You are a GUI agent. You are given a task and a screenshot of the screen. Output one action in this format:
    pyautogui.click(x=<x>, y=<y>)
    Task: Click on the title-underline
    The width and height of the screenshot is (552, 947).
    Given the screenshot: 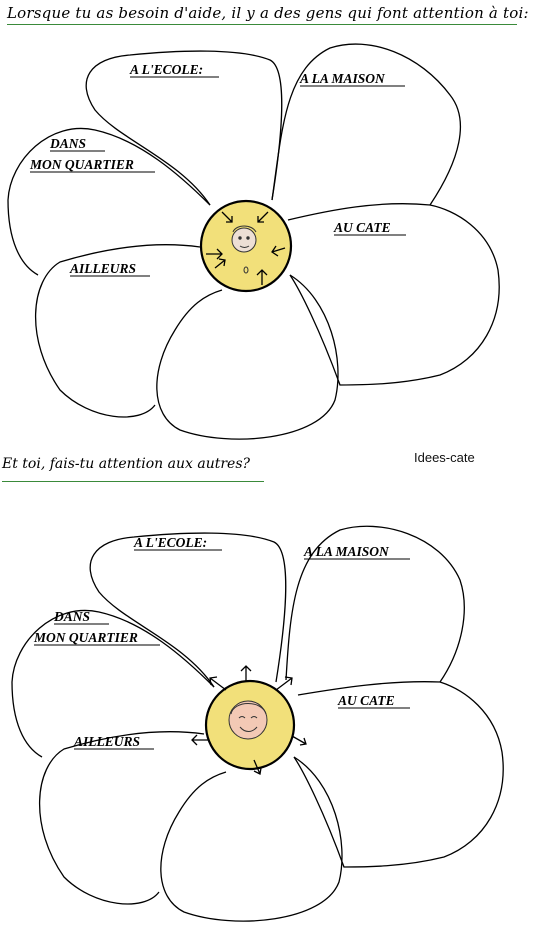 What is the action you would take?
    pyautogui.click(x=262, y=24)
    